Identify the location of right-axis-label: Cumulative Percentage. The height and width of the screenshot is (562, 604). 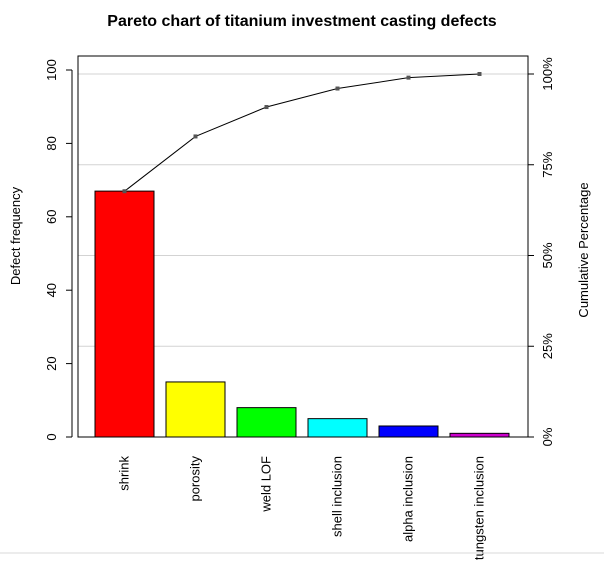
(583, 249).